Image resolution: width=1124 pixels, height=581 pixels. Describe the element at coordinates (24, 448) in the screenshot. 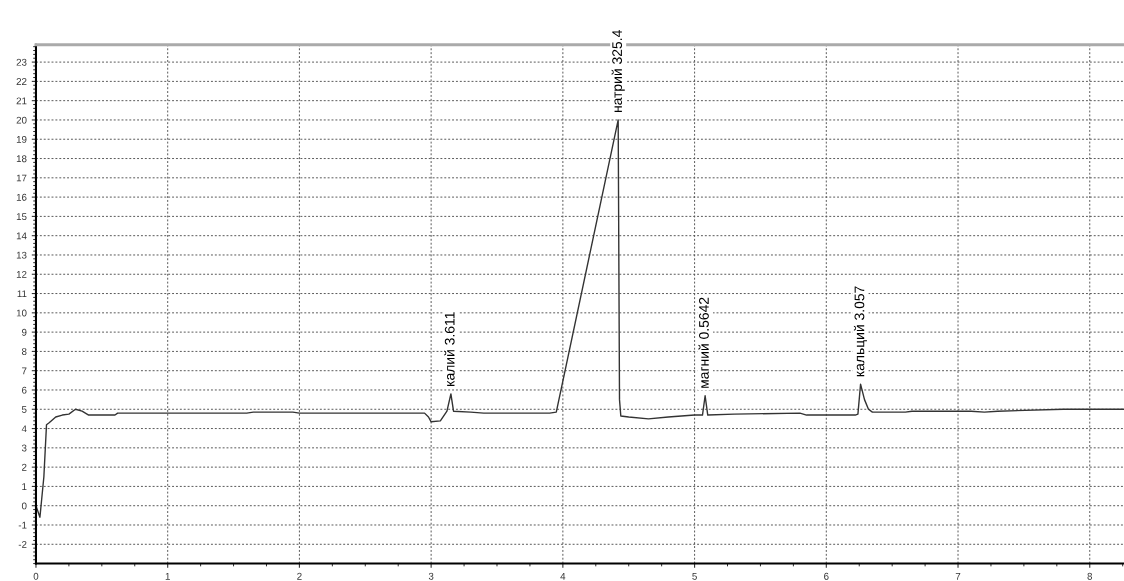

I see `y-tick-label: 3` at that location.